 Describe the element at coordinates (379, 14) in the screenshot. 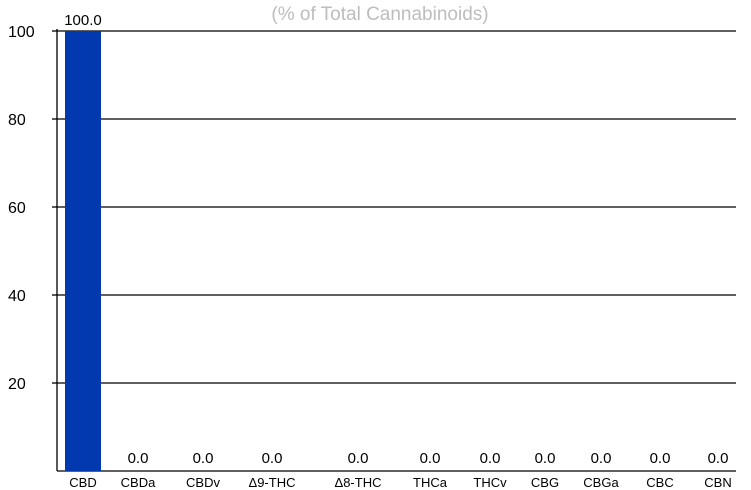

I see `chart-subtitle: (% of Total Cannabinoids)` at that location.